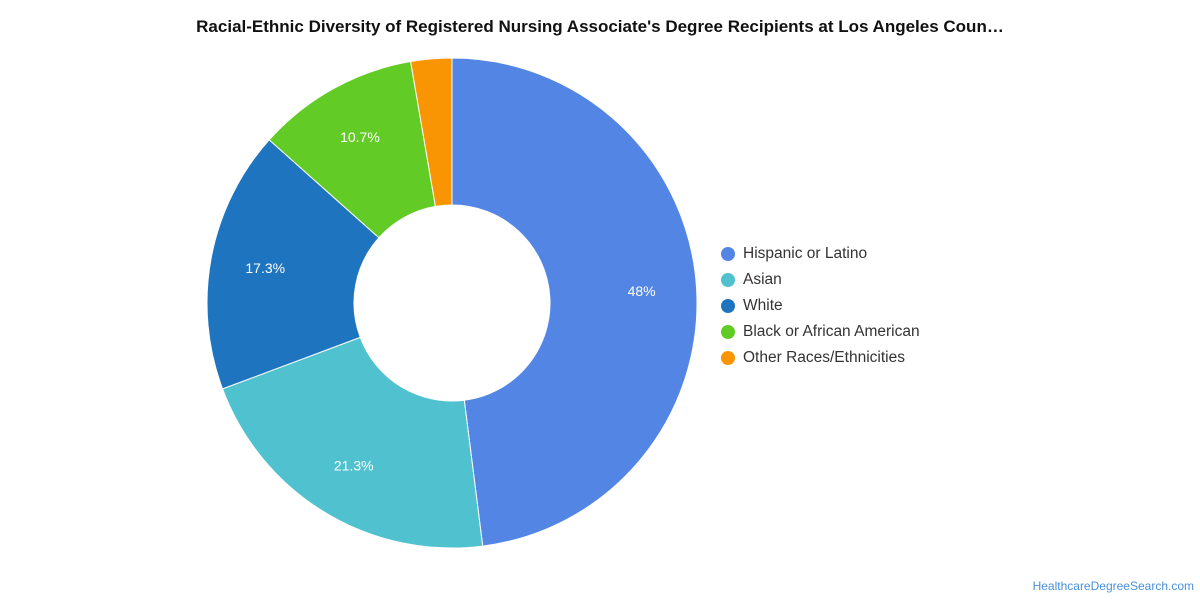 This screenshot has height=600, width=1200. What do you see at coordinates (805, 253) in the screenshot?
I see `legend-label: Hispanic or Latino` at bounding box center [805, 253].